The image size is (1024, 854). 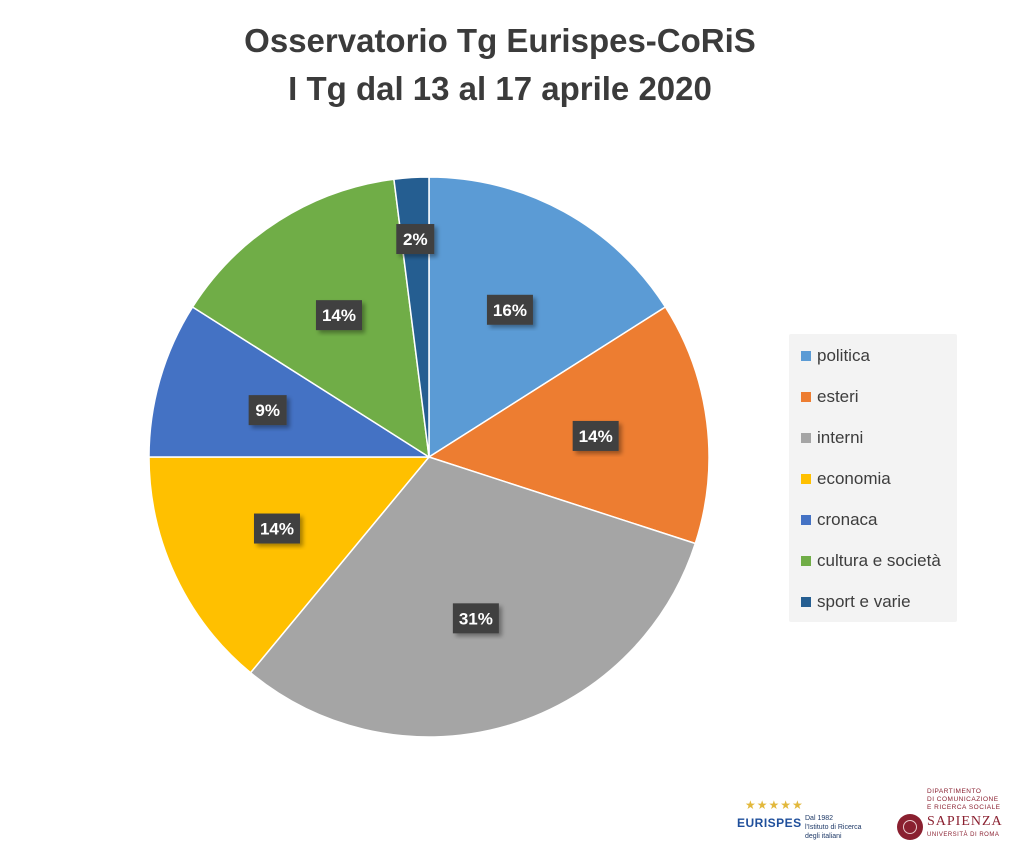 What do you see at coordinates (840, 437) in the screenshot?
I see `legend-label: interni` at bounding box center [840, 437].